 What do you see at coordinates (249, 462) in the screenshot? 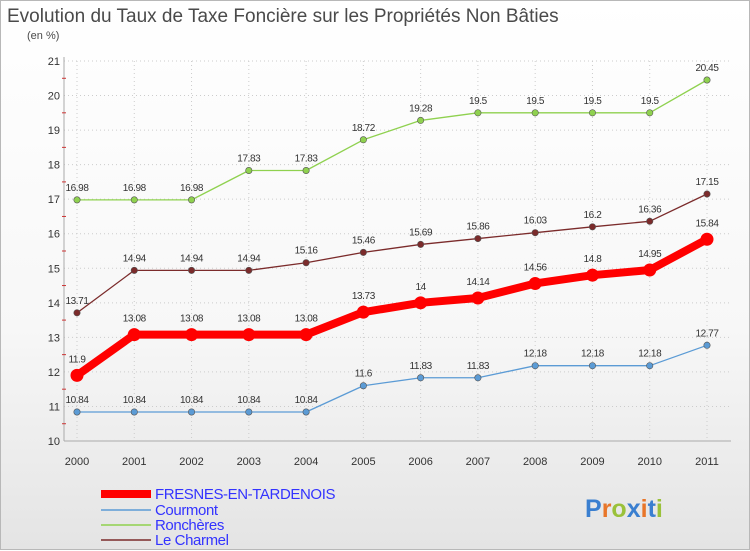
I see `x-tick-label: 2003` at bounding box center [249, 462].